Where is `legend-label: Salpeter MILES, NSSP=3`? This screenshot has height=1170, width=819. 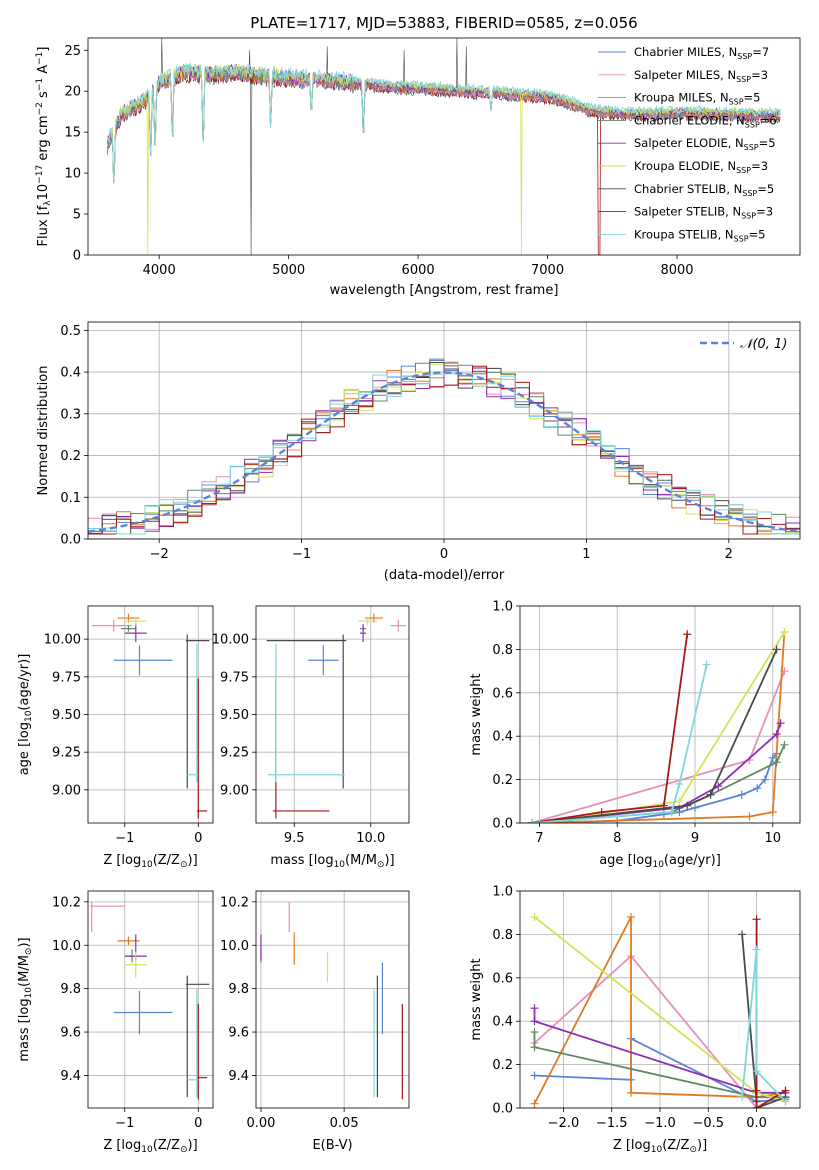
legend-label: Salpeter MILES, NSSP=3 is located at coordinates (701, 76).